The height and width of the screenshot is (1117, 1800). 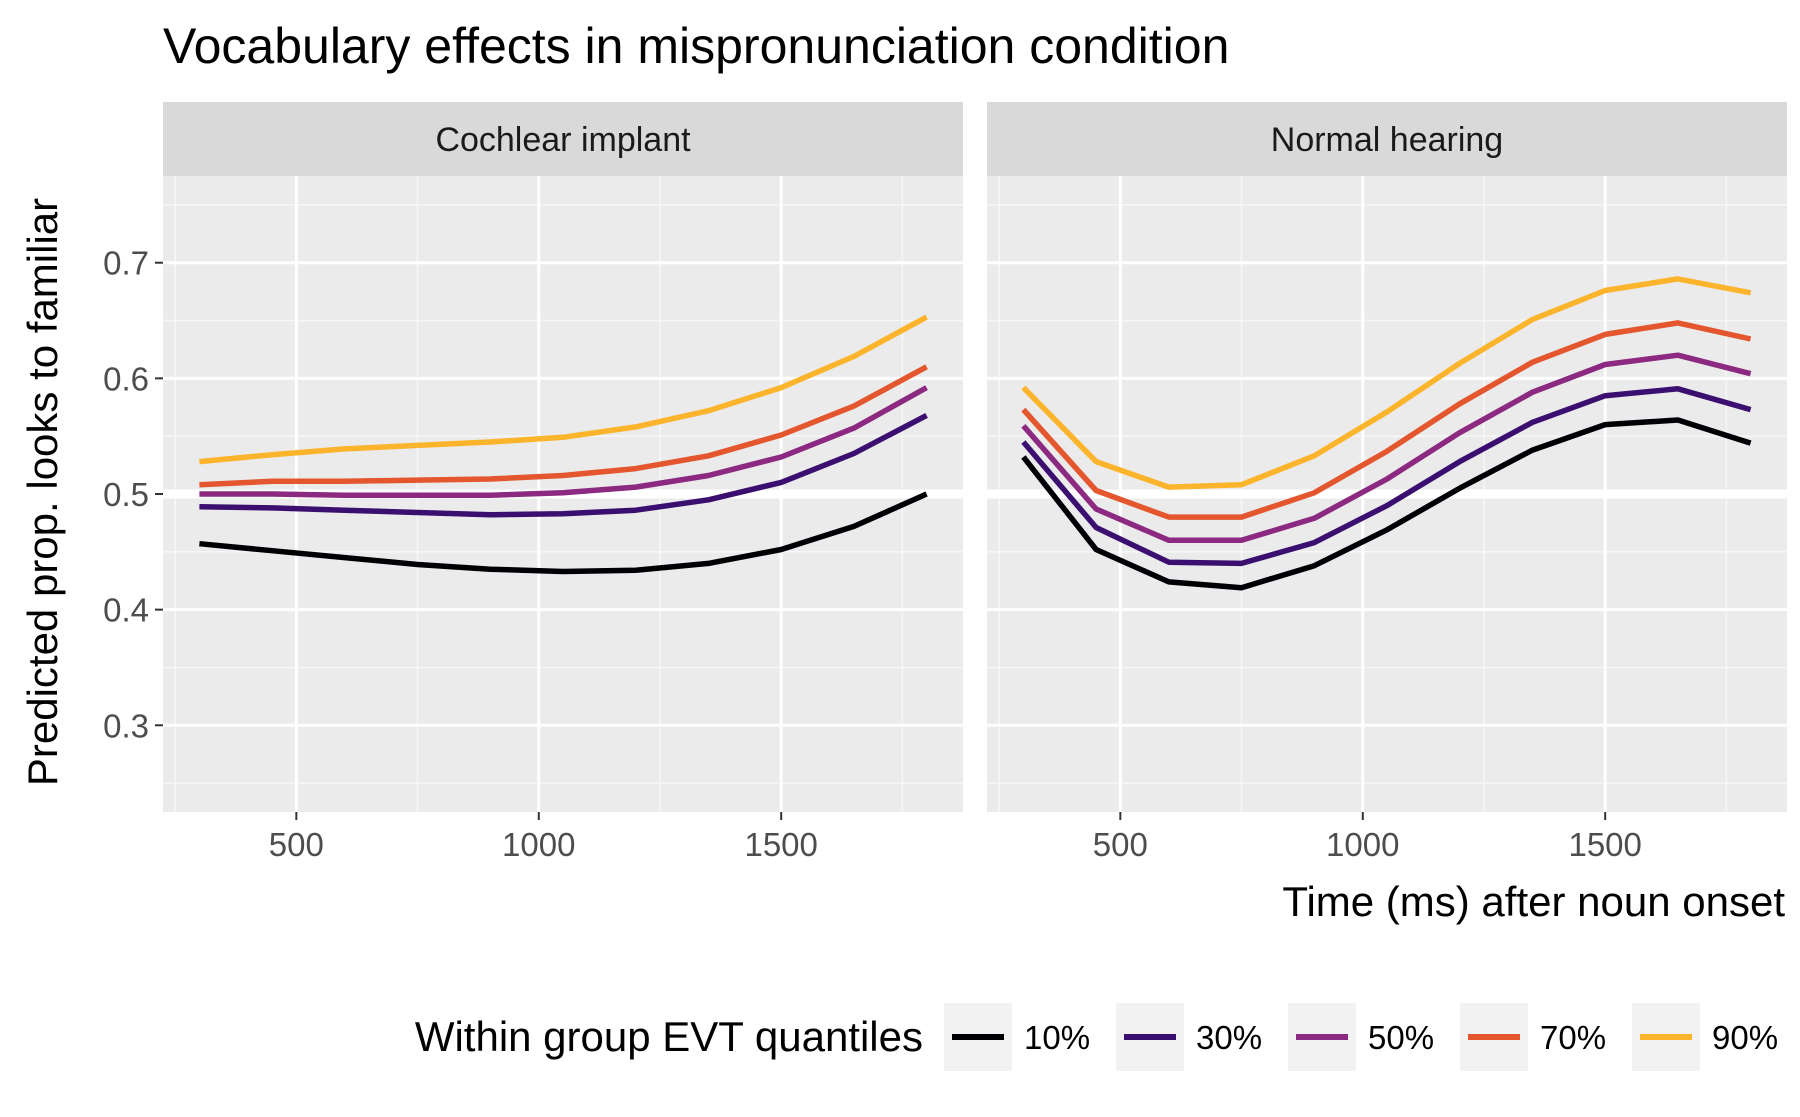 What do you see at coordinates (1057, 1037) in the screenshot?
I see `legend-label: 10%` at bounding box center [1057, 1037].